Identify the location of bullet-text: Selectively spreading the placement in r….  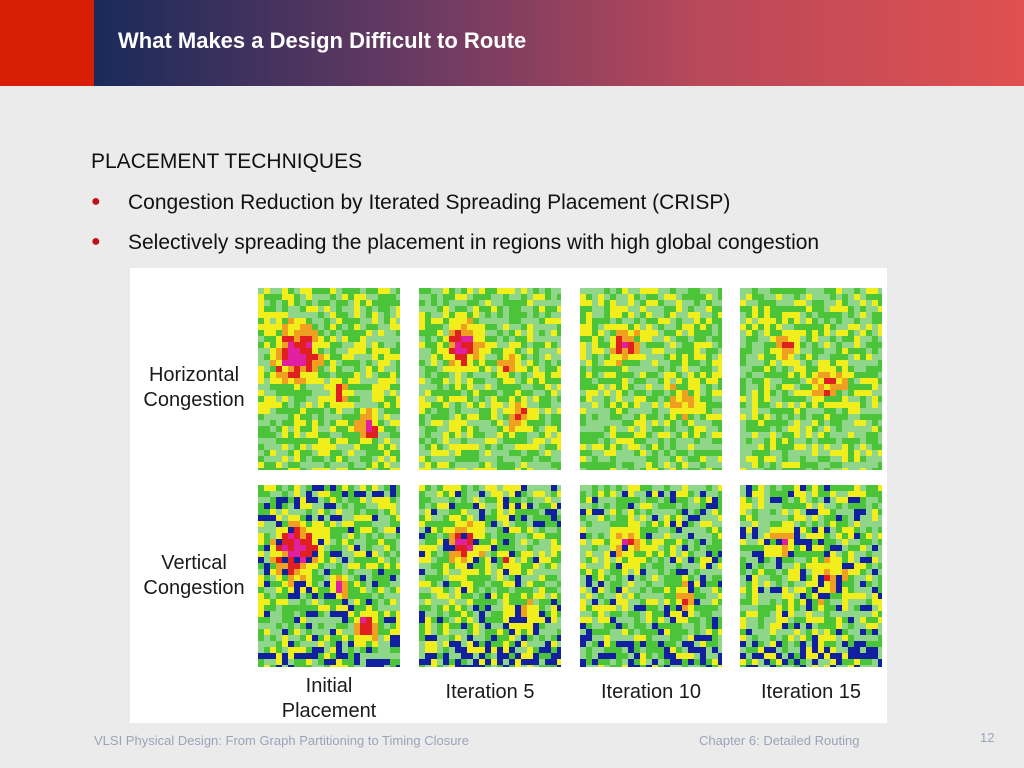
(474, 242).